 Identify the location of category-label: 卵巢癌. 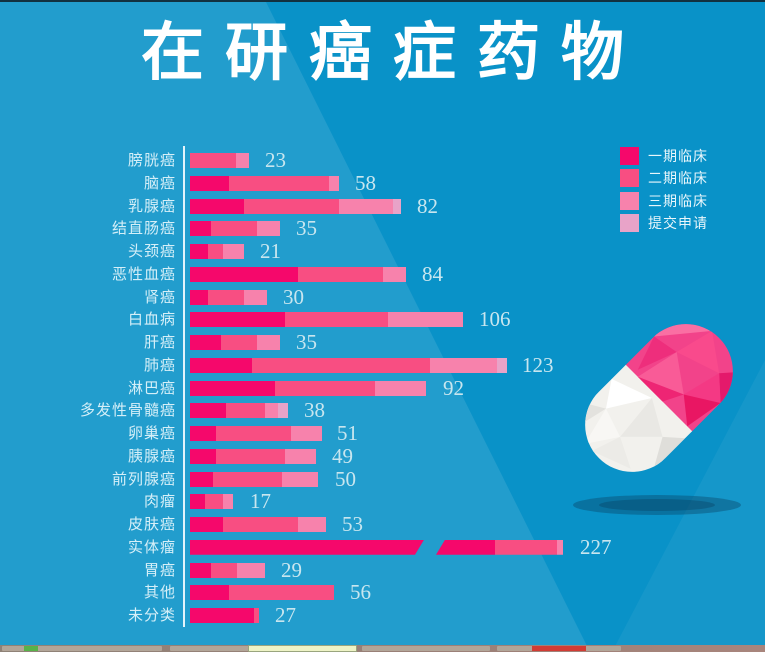
(151, 433).